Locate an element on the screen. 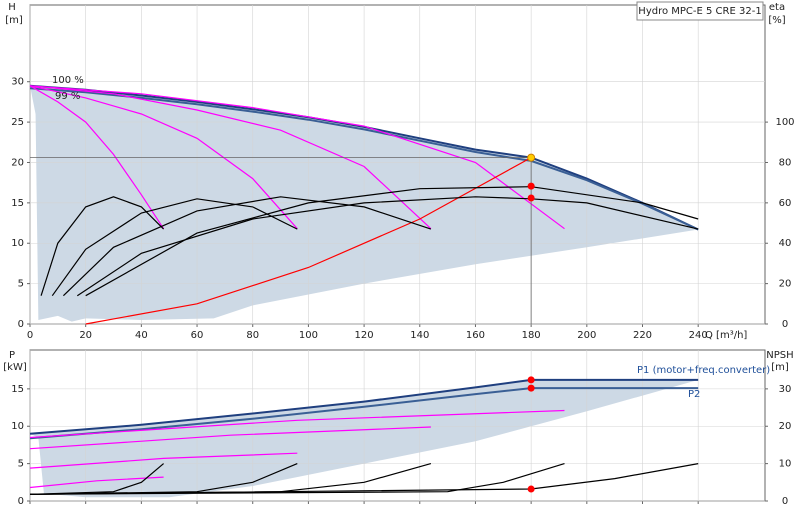 This screenshot has height=520, width=800. y-axis-unit: [kW] is located at coordinates (15, 367).